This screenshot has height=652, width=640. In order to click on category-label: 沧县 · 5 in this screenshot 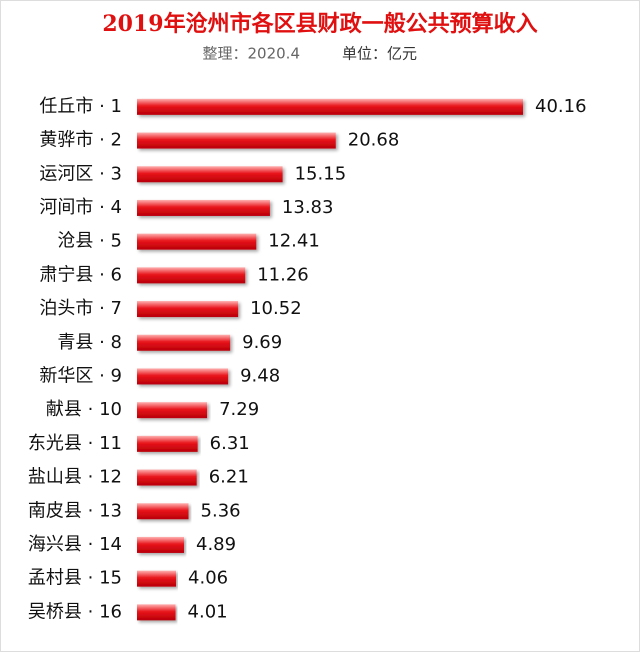, I will do `click(89, 241)`.